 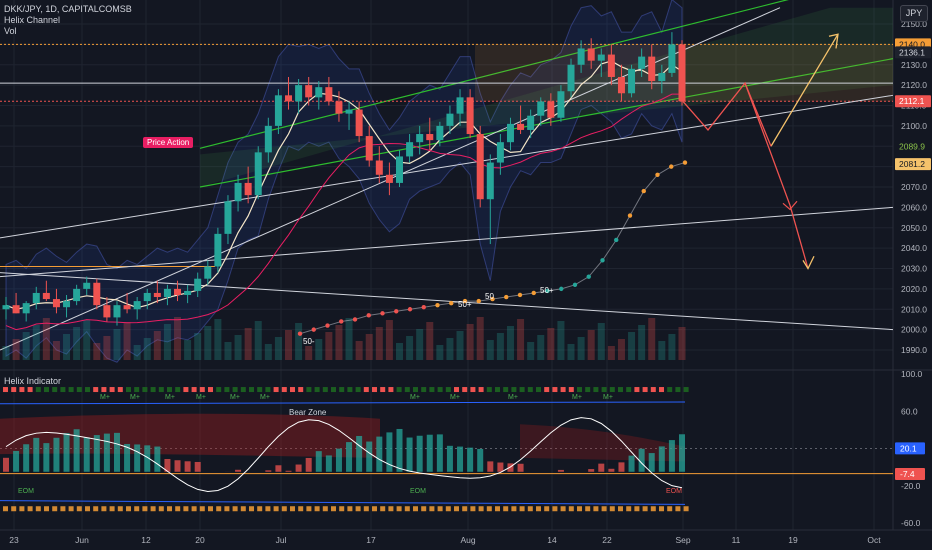 What do you see at coordinates (909, 411) in the screenshot?
I see `osc-tick: 60.0` at bounding box center [909, 411].